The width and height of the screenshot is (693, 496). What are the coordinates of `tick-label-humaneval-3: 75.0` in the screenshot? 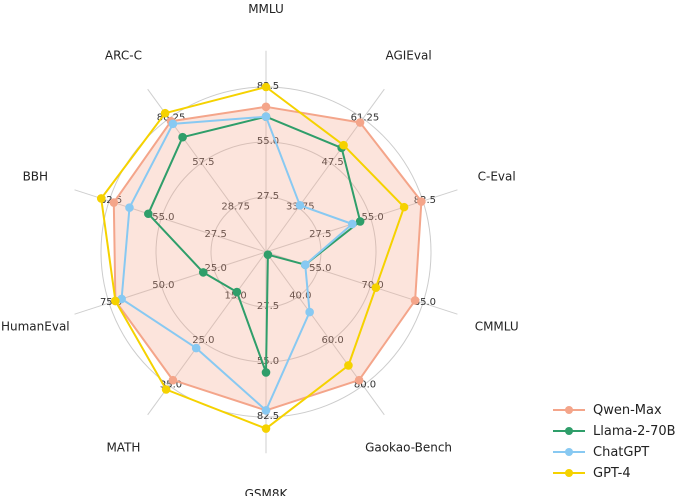 It's located at (111, 302).